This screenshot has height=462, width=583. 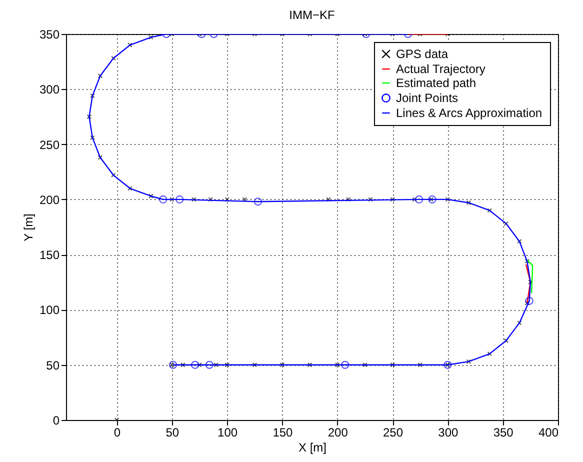 I want to click on x-tick-label: 400, so click(x=548, y=433).